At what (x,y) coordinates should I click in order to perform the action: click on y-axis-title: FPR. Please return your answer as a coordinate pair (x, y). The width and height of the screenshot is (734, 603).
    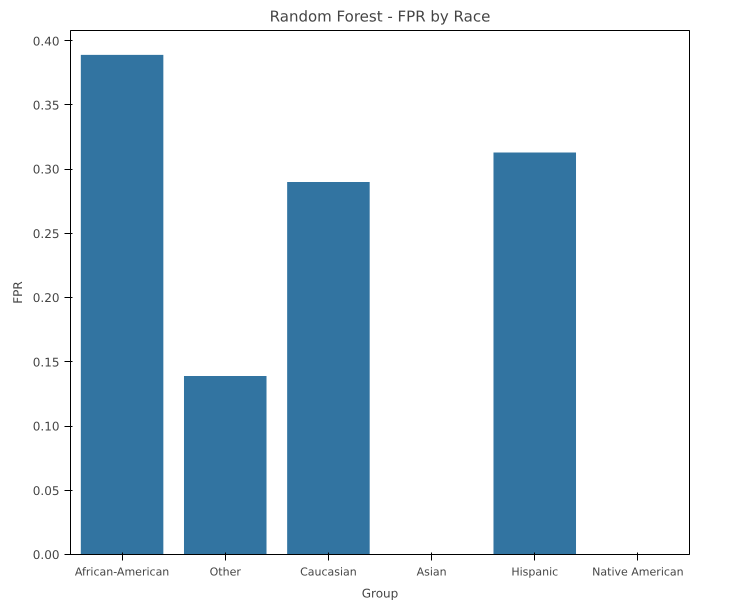
    Looking at the image, I should click on (17, 292).